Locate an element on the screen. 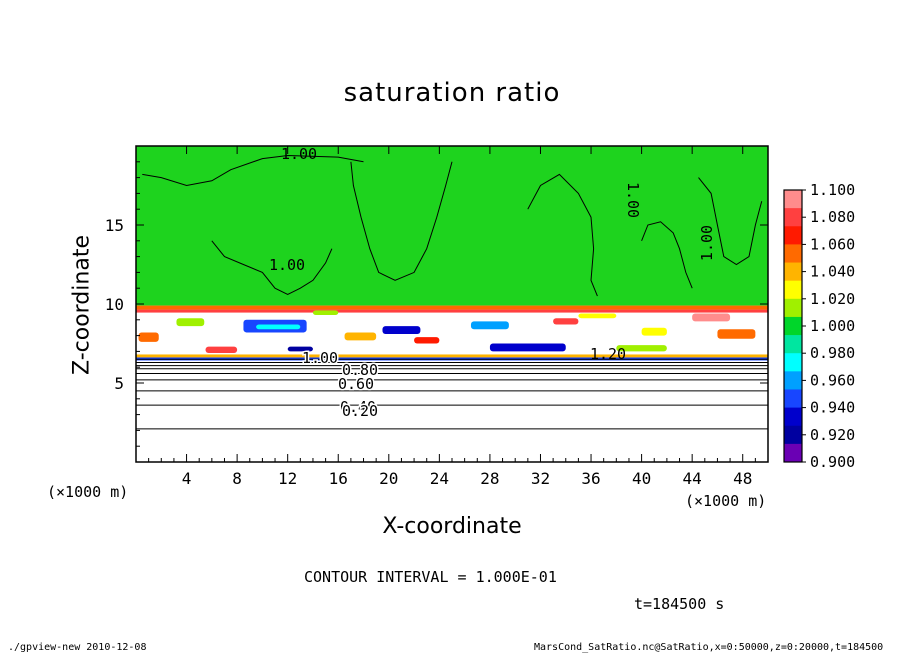 Image resolution: width=904 pixels, height=654 pixels. colorbar-label-4: 1.020 is located at coordinates (832, 299).